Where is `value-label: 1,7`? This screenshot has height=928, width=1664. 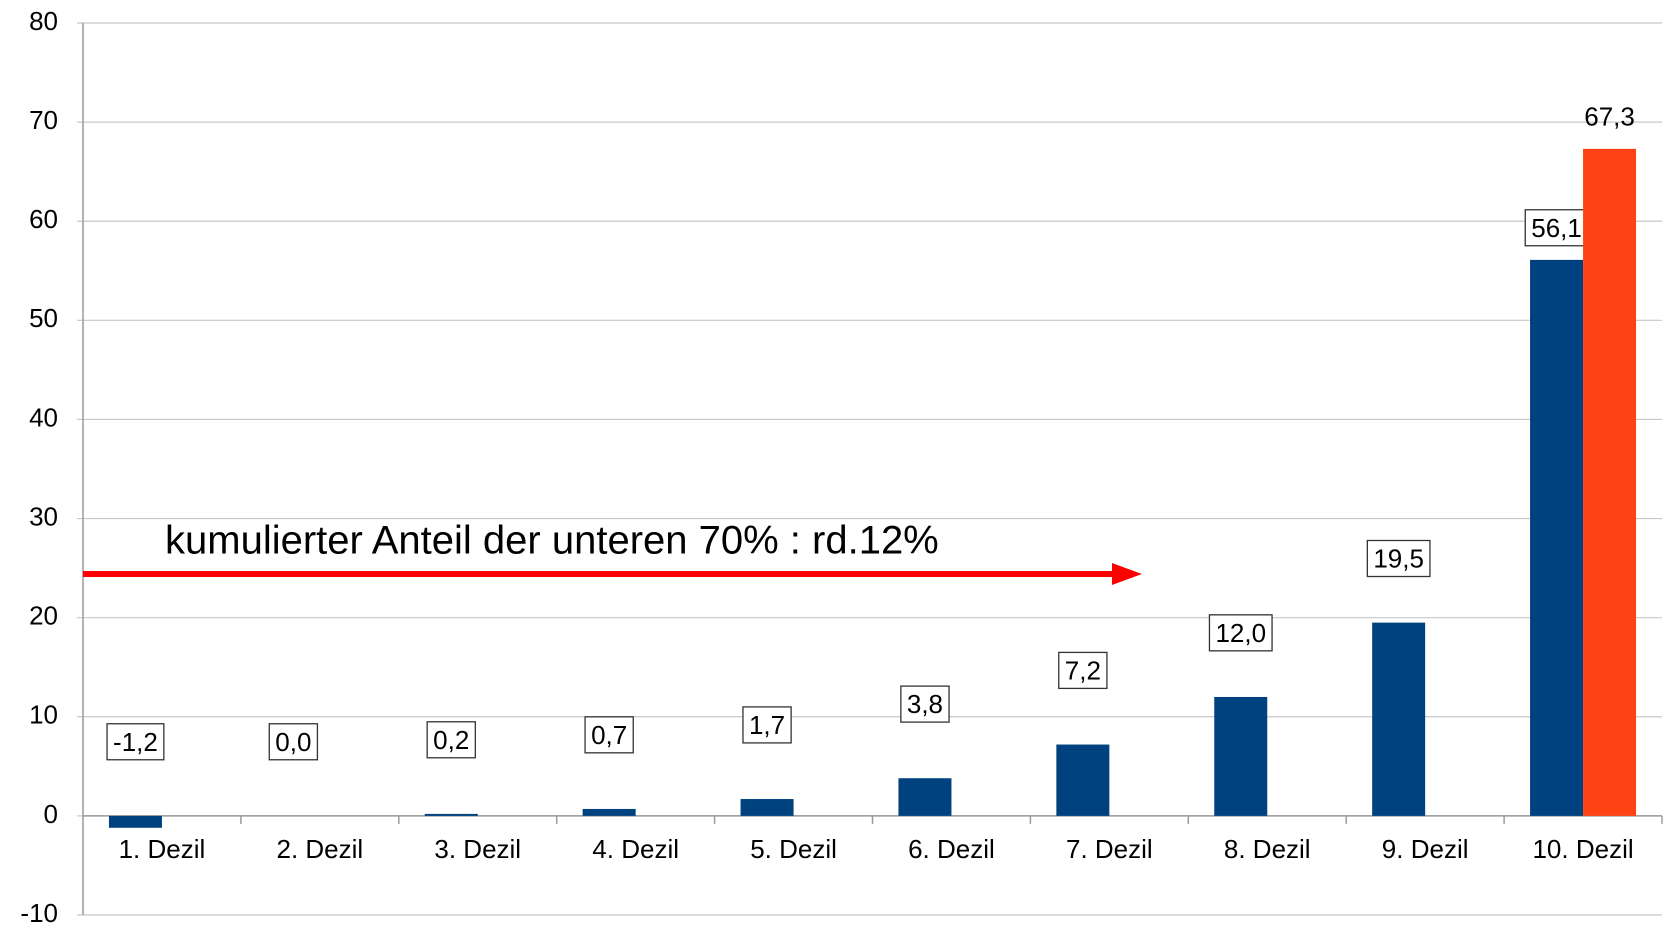 value-label: 1,7 is located at coordinates (767, 725).